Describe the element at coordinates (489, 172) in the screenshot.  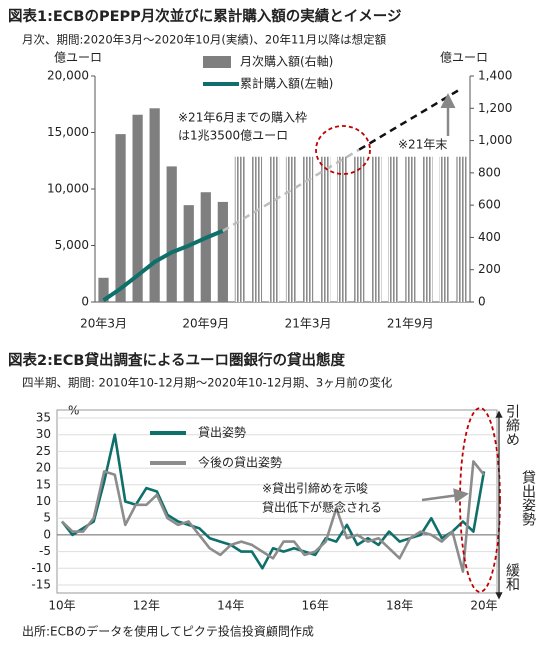
I see `y2-tick-label: 800` at that location.